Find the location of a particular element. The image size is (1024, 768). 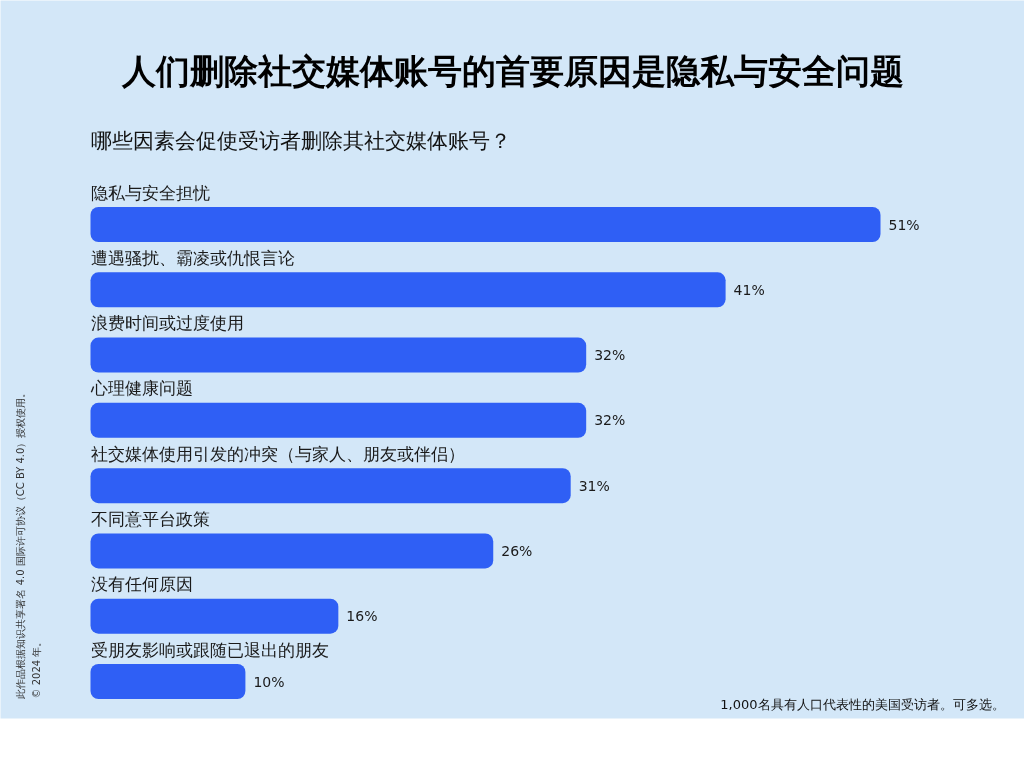

y-tick-label: 遭遇骚扰、霸凌或仇恨言论 is located at coordinates (192, 257).